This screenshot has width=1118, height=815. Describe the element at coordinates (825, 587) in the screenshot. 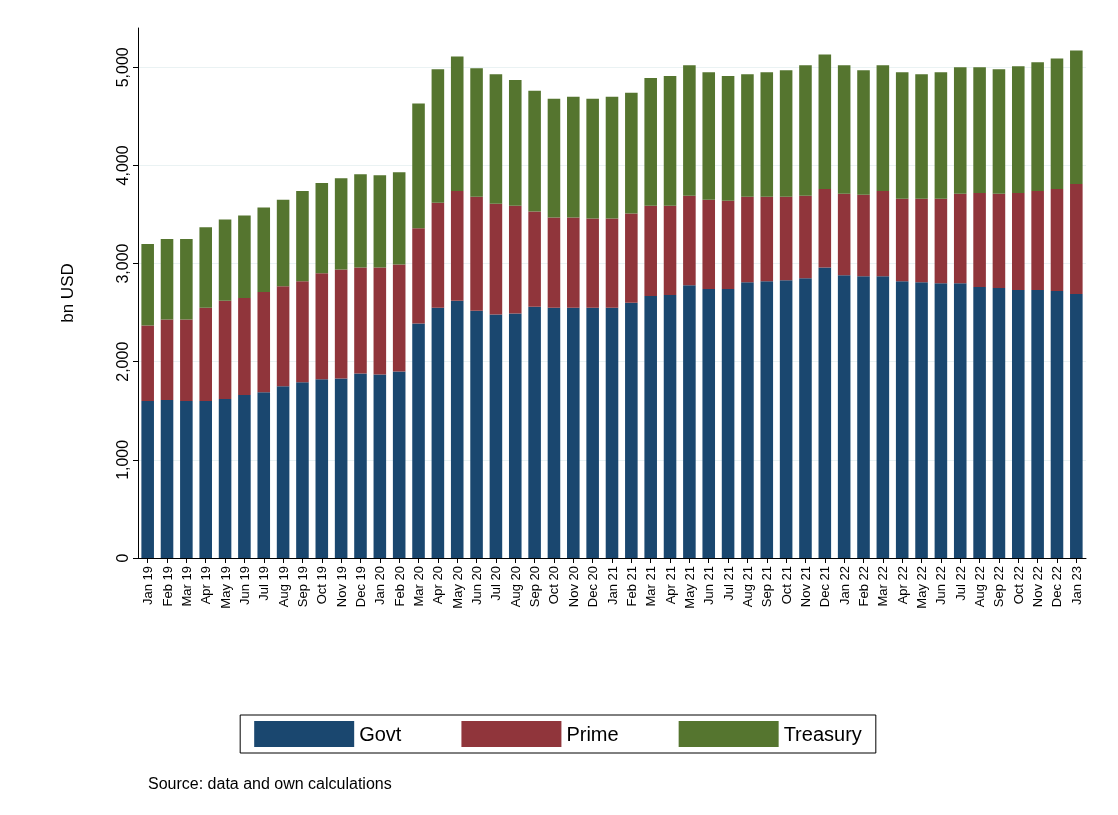

I see `x-tick-label: Dec 21` at that location.